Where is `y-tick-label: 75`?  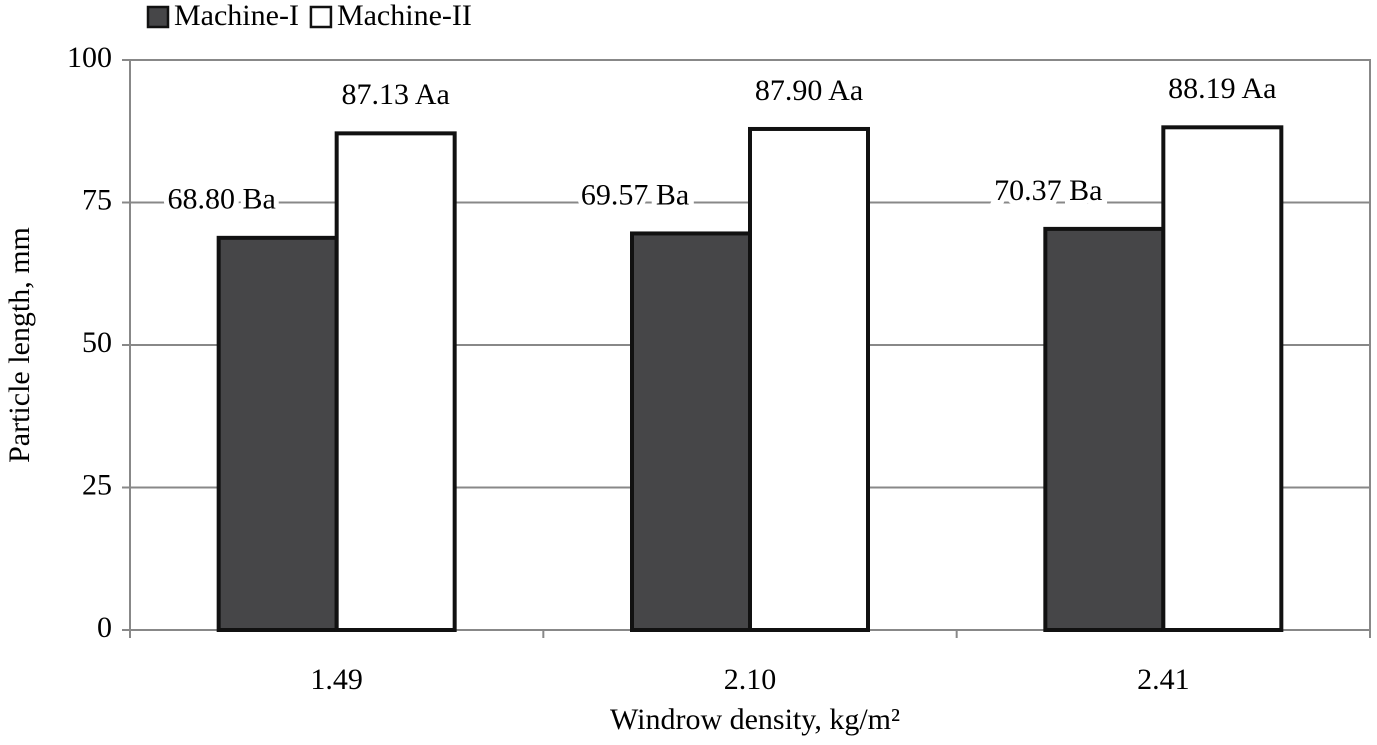
y-tick-label: 75 is located at coordinates (97, 199).